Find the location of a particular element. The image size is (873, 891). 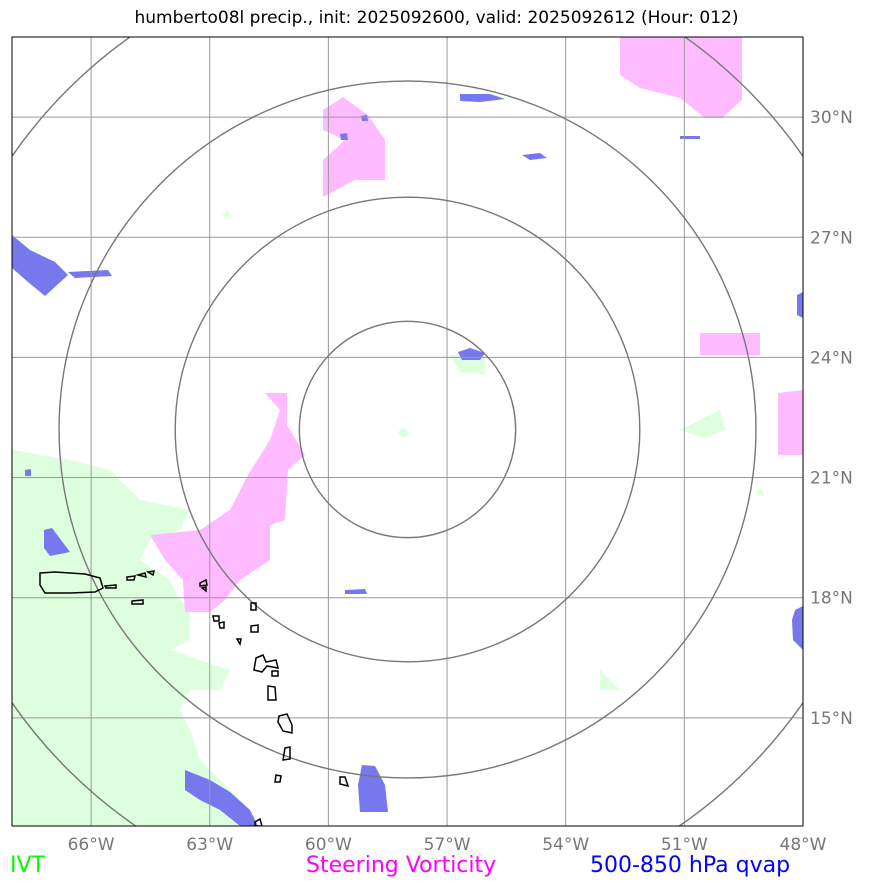

ivt-region-south is located at coordinates (610, 680).